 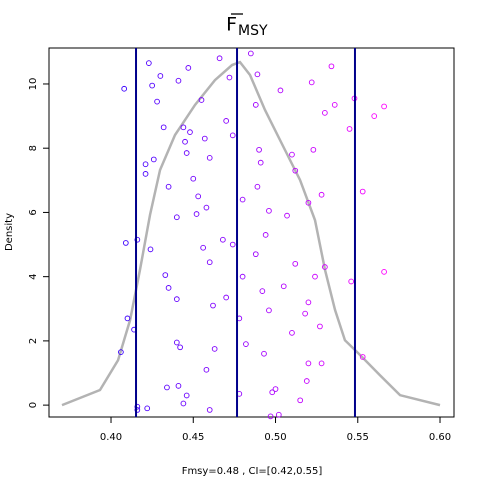 I want to click on x-tick-label: 0.50, so click(x=275, y=437).